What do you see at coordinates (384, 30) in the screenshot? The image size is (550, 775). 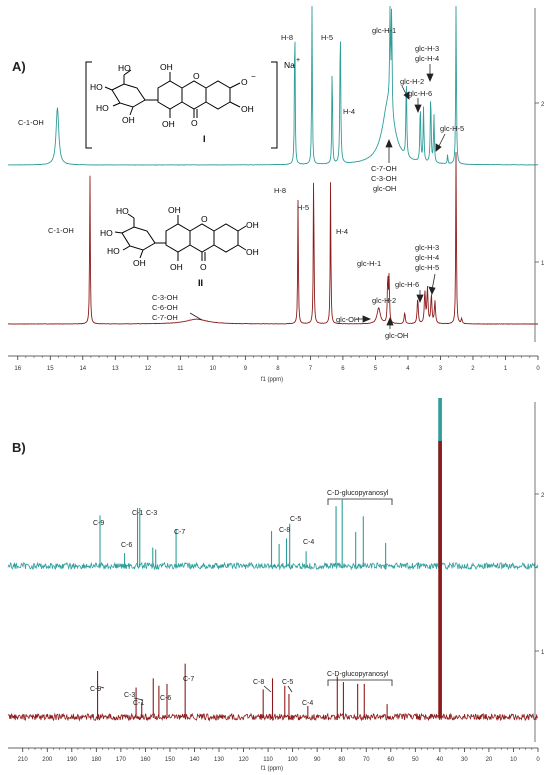 I see `annot-a2-glc-h1: glc-H-1` at bounding box center [384, 30].